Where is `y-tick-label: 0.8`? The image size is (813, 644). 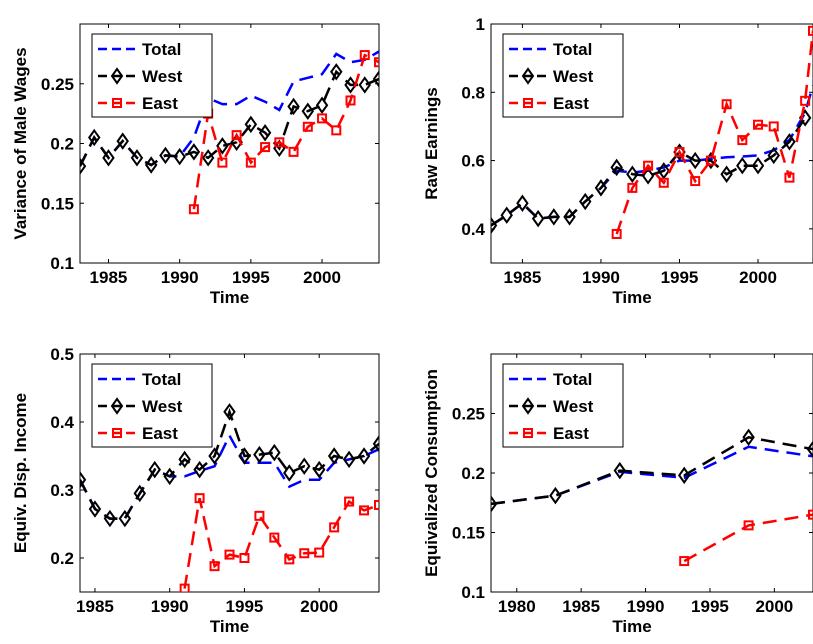
y-tick-label: 0.8 is located at coordinates (473, 92).